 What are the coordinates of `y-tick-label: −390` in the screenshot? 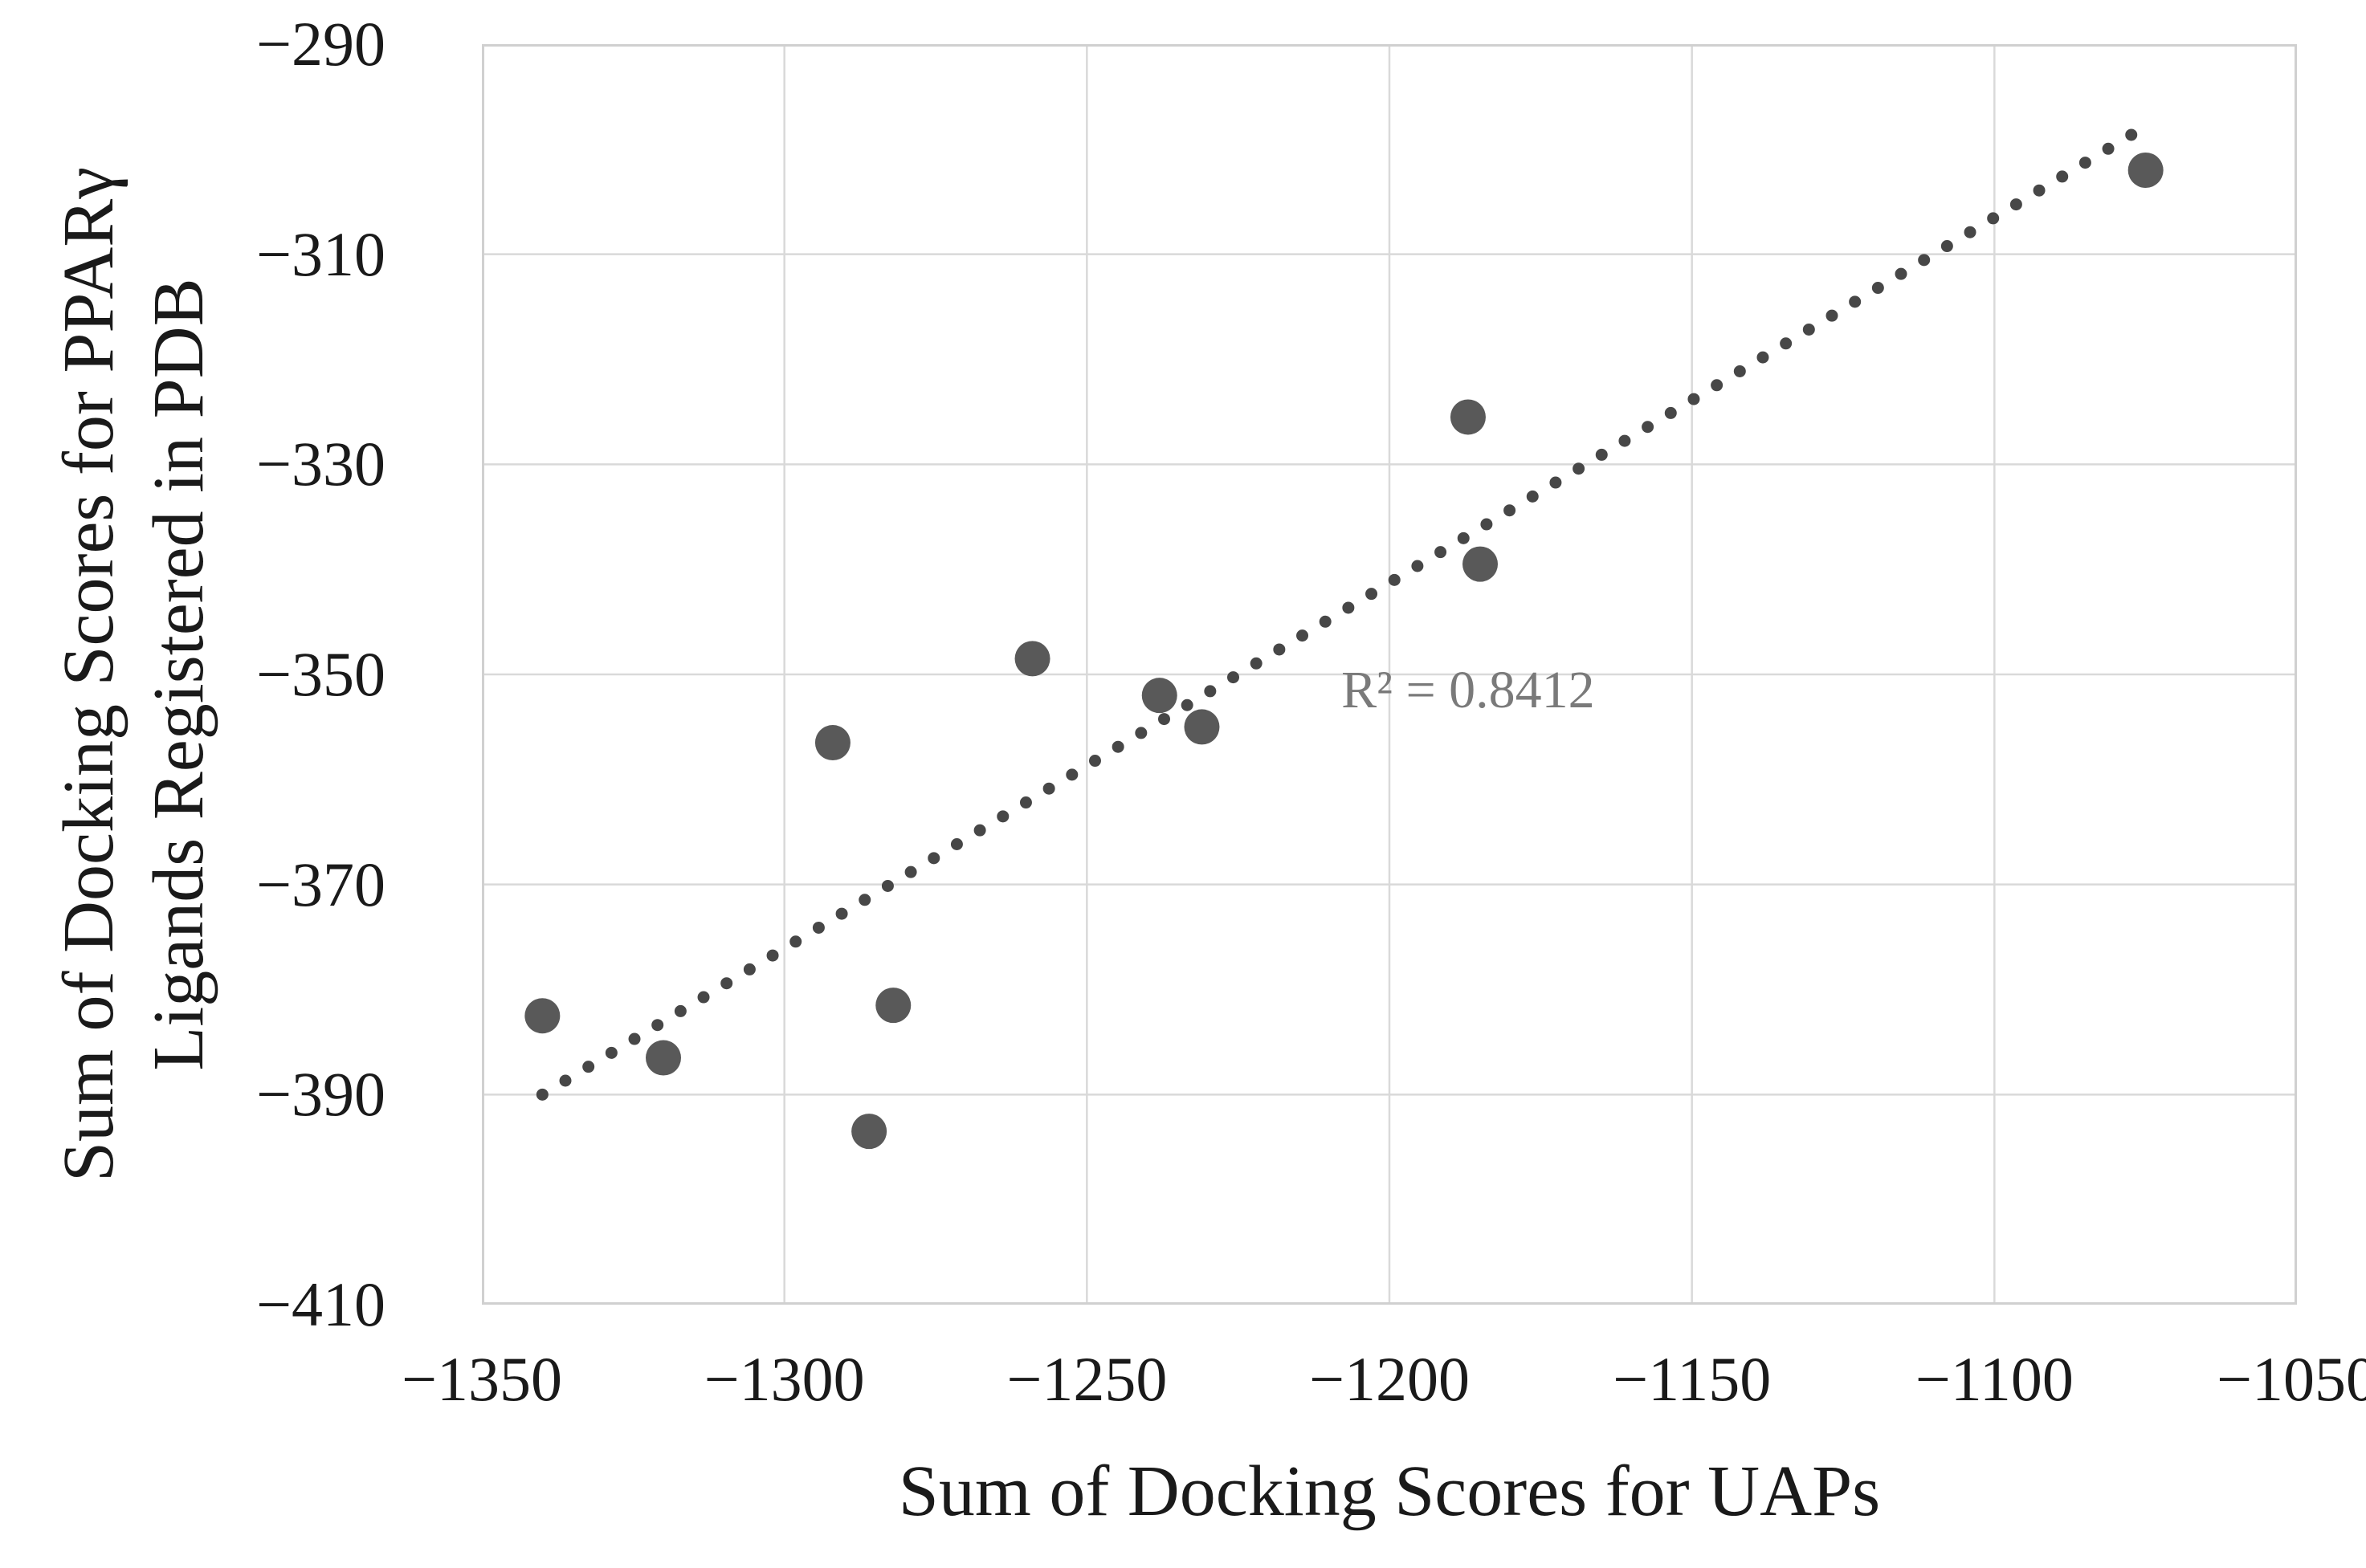 It's located at (320, 1094).